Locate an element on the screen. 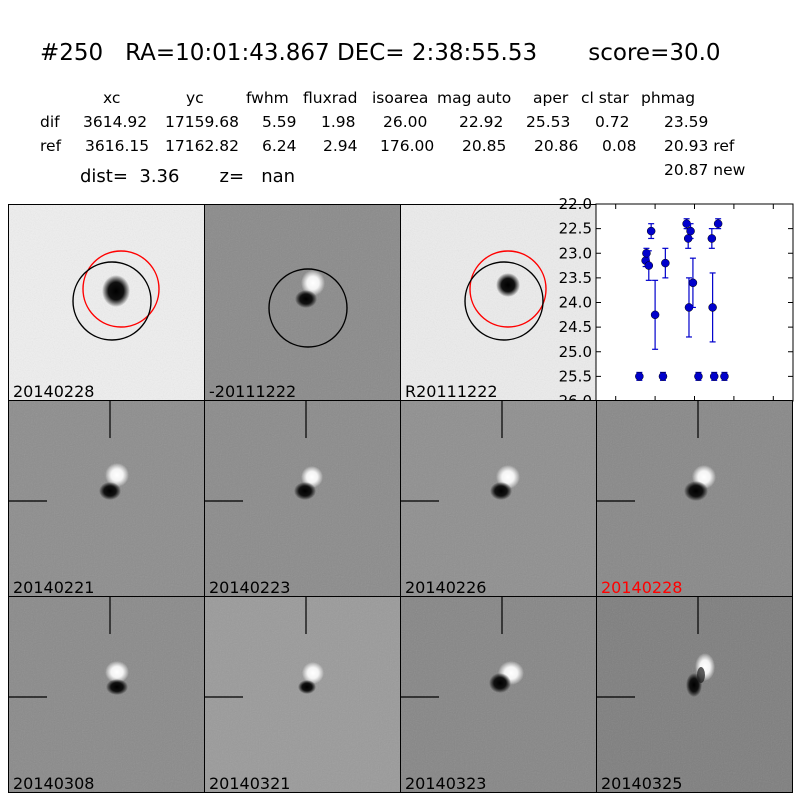 The image size is (800, 800). epoch-panel-current: 20140228 is located at coordinates (694, 498).